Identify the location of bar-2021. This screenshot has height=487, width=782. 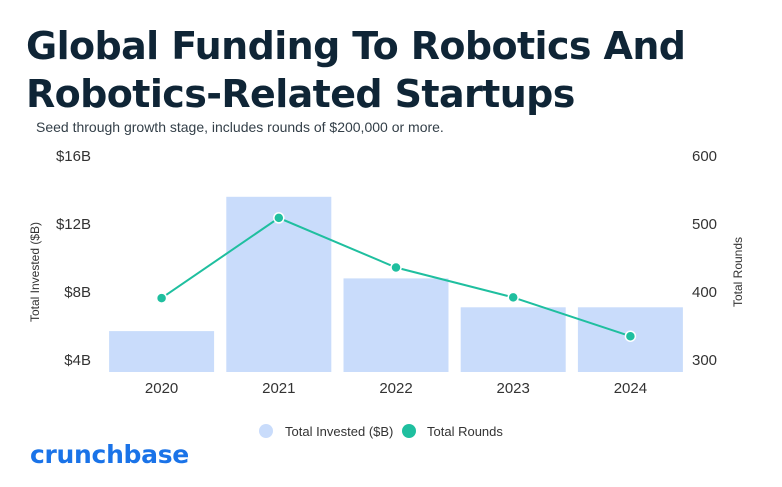
(279, 284).